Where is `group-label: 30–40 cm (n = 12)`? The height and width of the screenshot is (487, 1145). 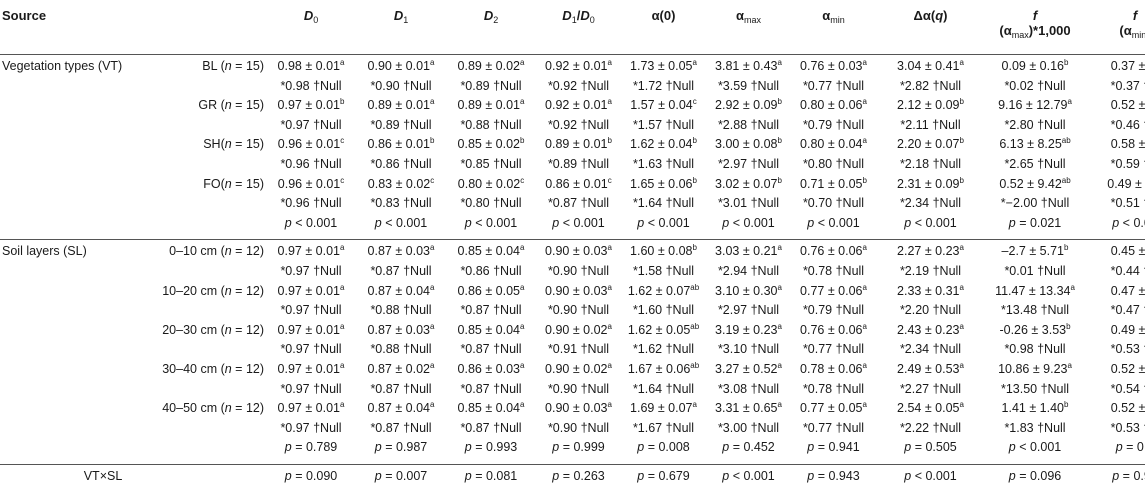
group-label: 30–40 cm (n = 12) is located at coordinates (213, 368).